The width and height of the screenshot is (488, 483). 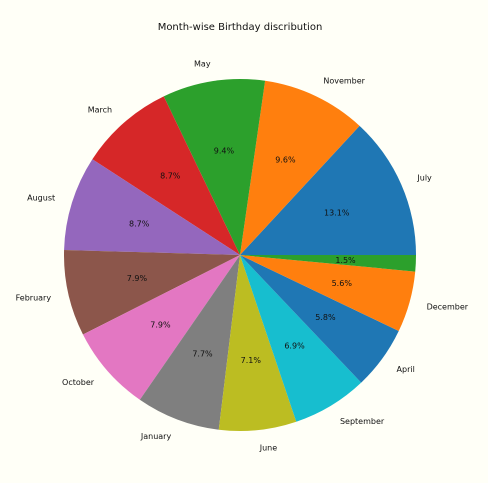 I want to click on slice-percent-april: 5.8%, so click(x=325, y=317).